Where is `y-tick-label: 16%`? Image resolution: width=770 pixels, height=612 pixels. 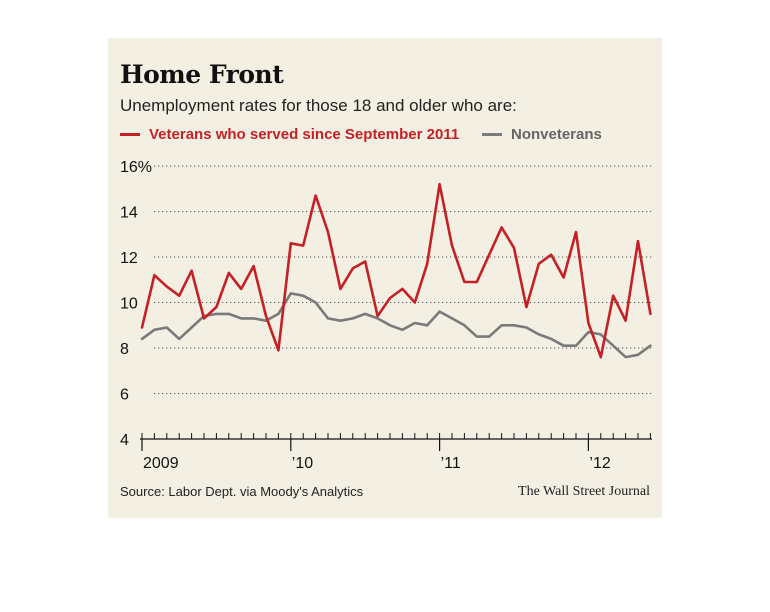 y-tick-label: 16% is located at coordinates (136, 167).